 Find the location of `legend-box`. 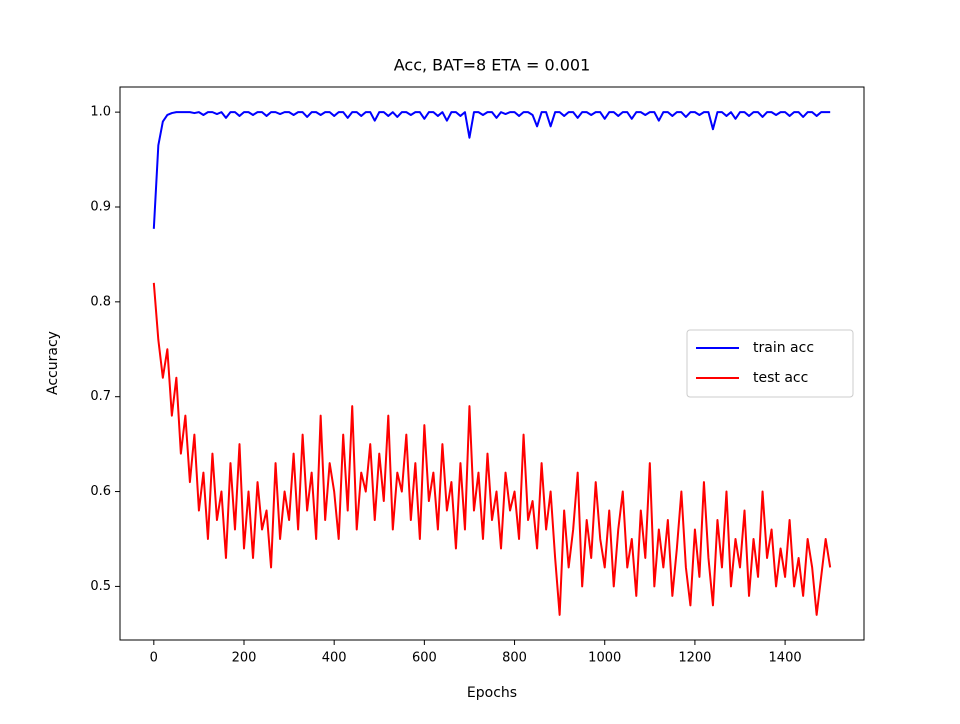

legend-box is located at coordinates (770, 363).